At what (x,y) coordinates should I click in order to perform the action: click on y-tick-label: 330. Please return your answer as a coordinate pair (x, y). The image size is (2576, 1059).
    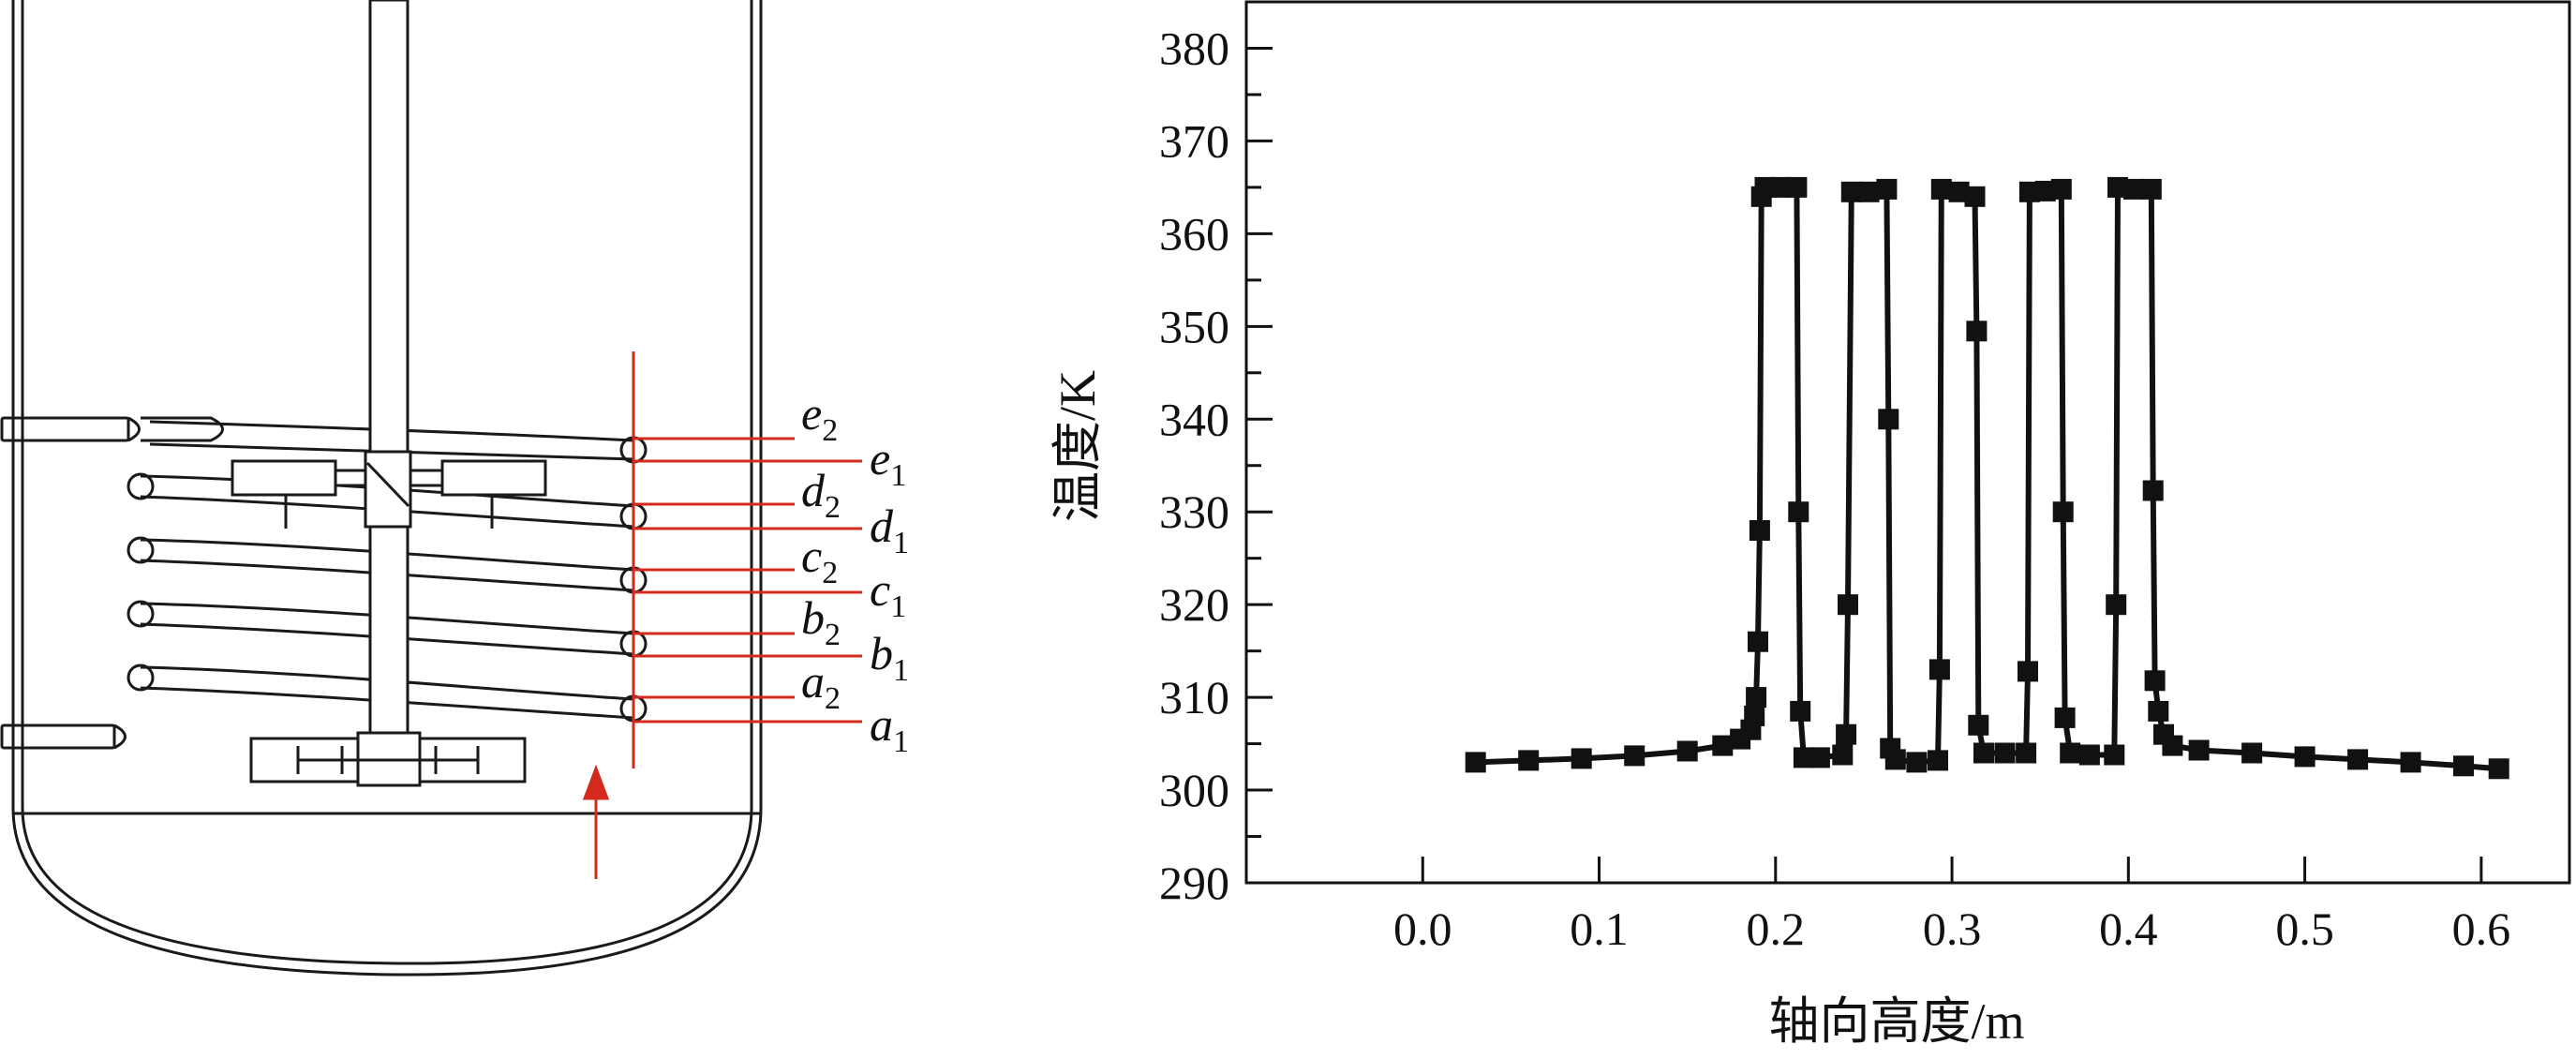
    Looking at the image, I should click on (1194, 512).